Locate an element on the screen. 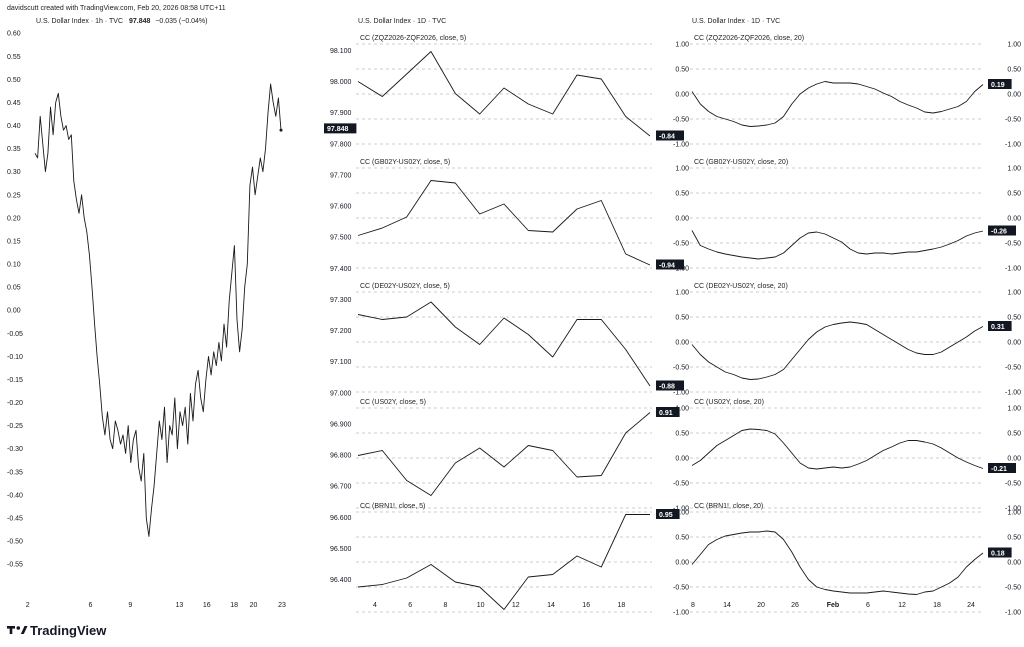  left-y-tick: 0.50 is located at coordinates (14, 80).